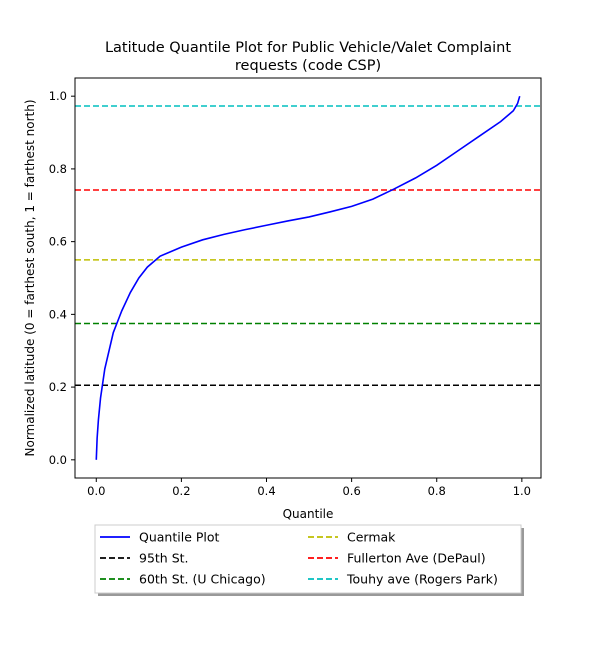 This screenshot has width=600, height=650. I want to click on y-axis-ticks: 0.0 0.2 0.4 0.6 0.8 1.0, so click(62, 278).